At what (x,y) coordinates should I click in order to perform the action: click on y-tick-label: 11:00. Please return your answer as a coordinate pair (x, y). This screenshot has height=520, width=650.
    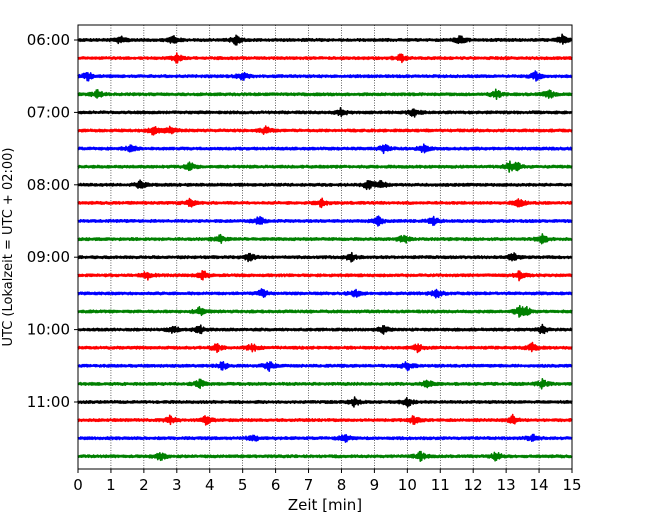
    Looking at the image, I should click on (48, 402).